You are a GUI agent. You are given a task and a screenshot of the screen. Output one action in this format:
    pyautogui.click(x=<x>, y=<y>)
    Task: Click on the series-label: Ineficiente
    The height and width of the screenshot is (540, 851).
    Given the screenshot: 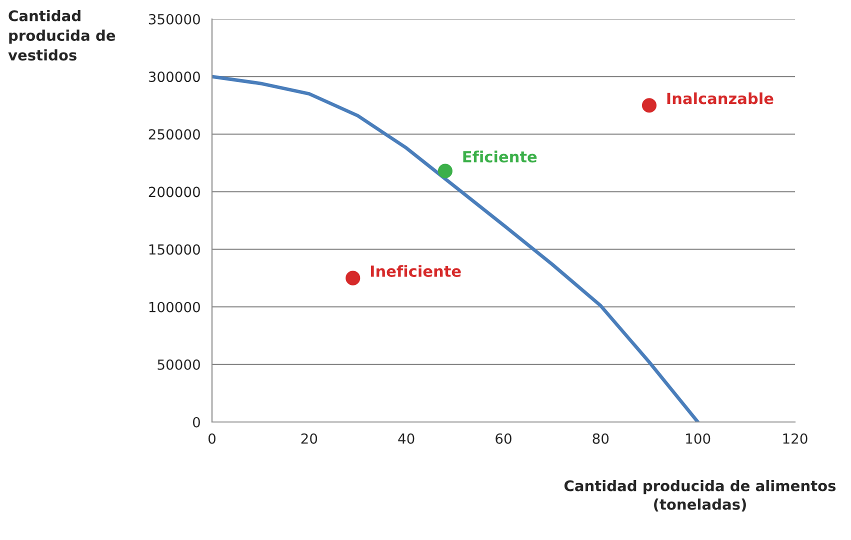 What is the action you would take?
    pyautogui.click(x=415, y=271)
    